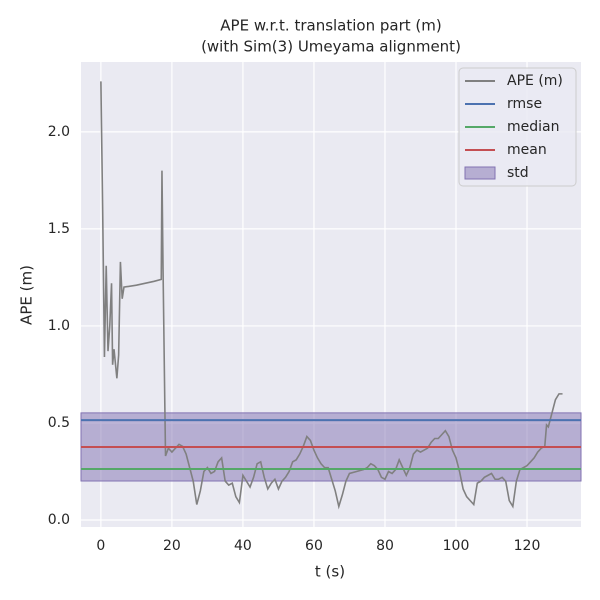 The width and height of the screenshot is (600, 600). Describe the element at coordinates (59, 132) in the screenshot. I see `y-tick-label: 2.0` at that location.